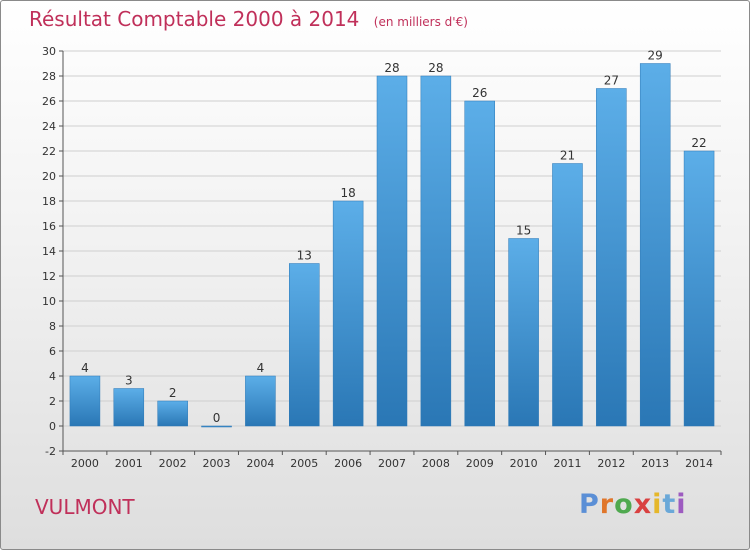  What do you see at coordinates (589, 504) in the screenshot?
I see `logo-letter: P` at bounding box center [589, 504].